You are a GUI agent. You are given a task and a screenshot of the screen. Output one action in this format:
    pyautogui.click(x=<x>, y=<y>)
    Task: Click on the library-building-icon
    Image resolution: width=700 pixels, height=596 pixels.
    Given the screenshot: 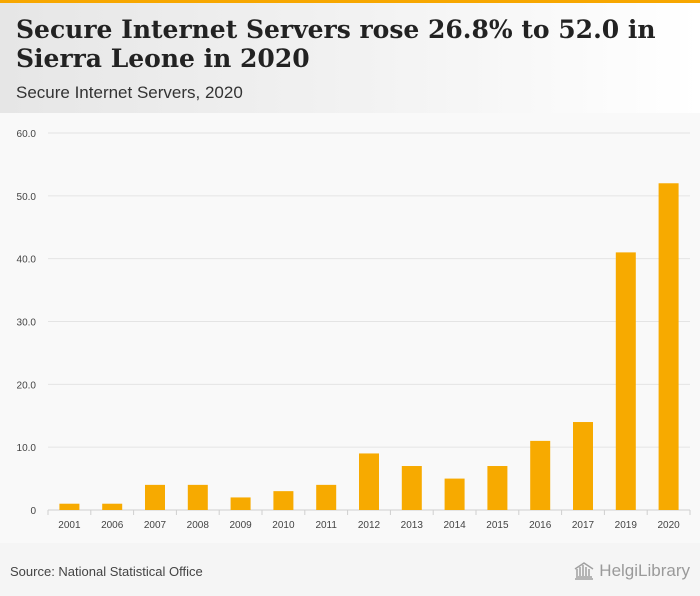 What is the action you would take?
    pyautogui.click(x=584, y=571)
    